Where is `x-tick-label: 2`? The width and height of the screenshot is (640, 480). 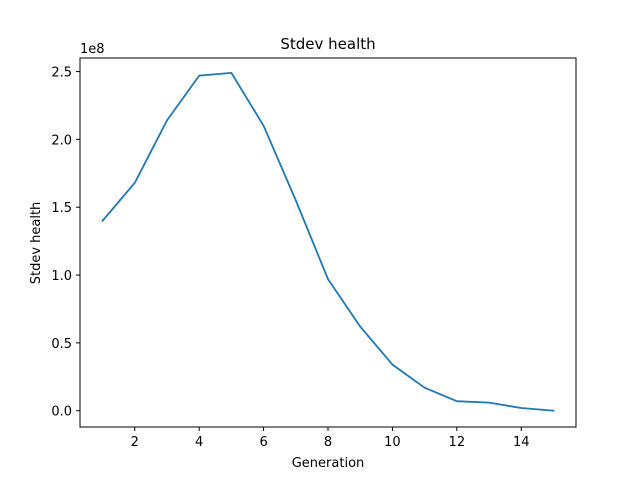 x-tick-label: 2 is located at coordinates (135, 442).